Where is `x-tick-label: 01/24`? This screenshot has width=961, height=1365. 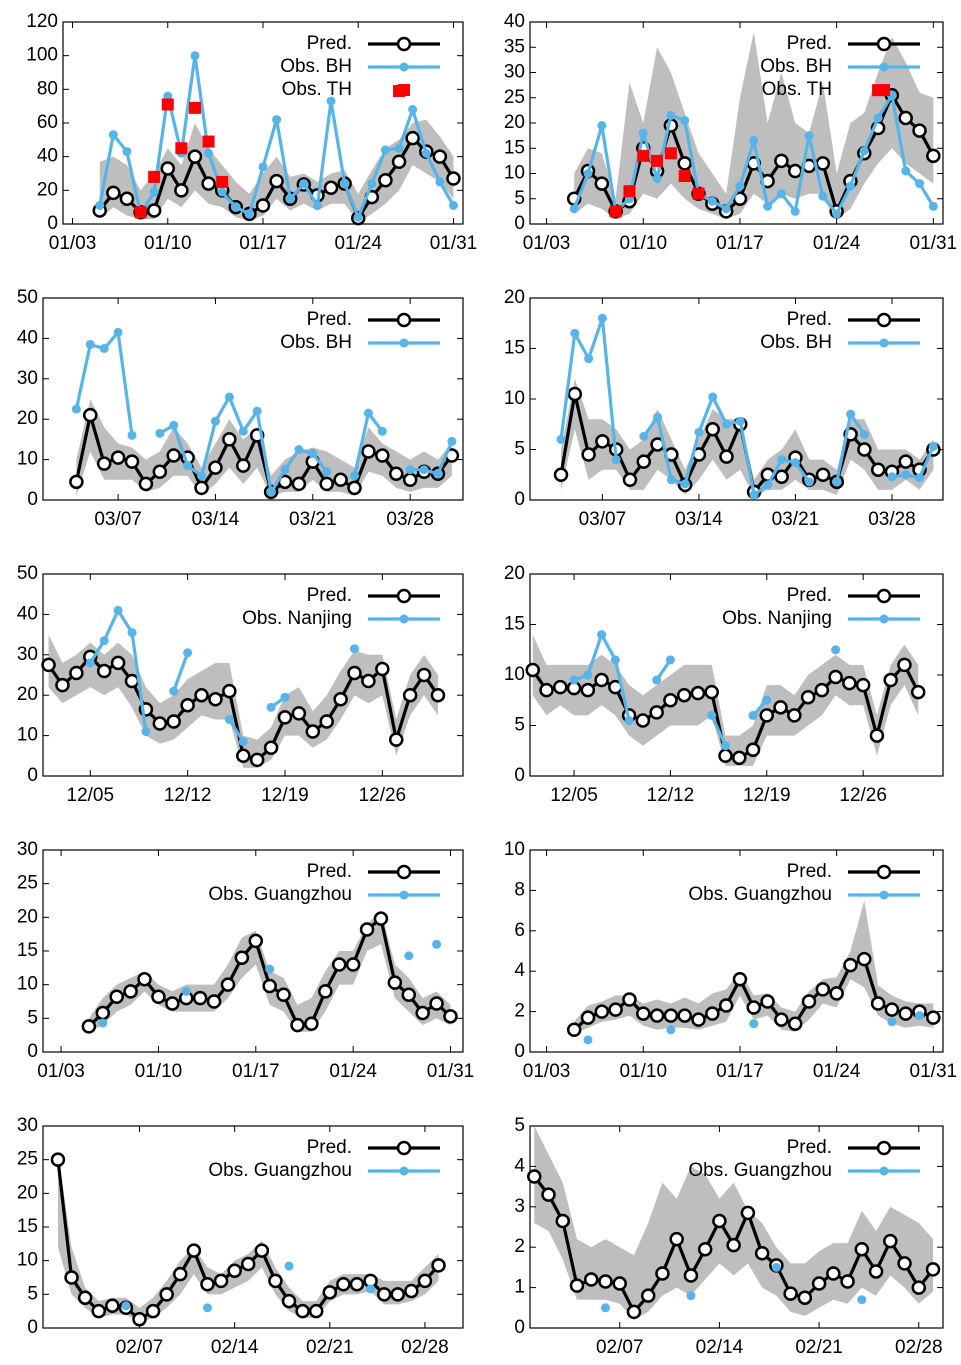 x-tick-label: 01/24 is located at coordinates (353, 1071).